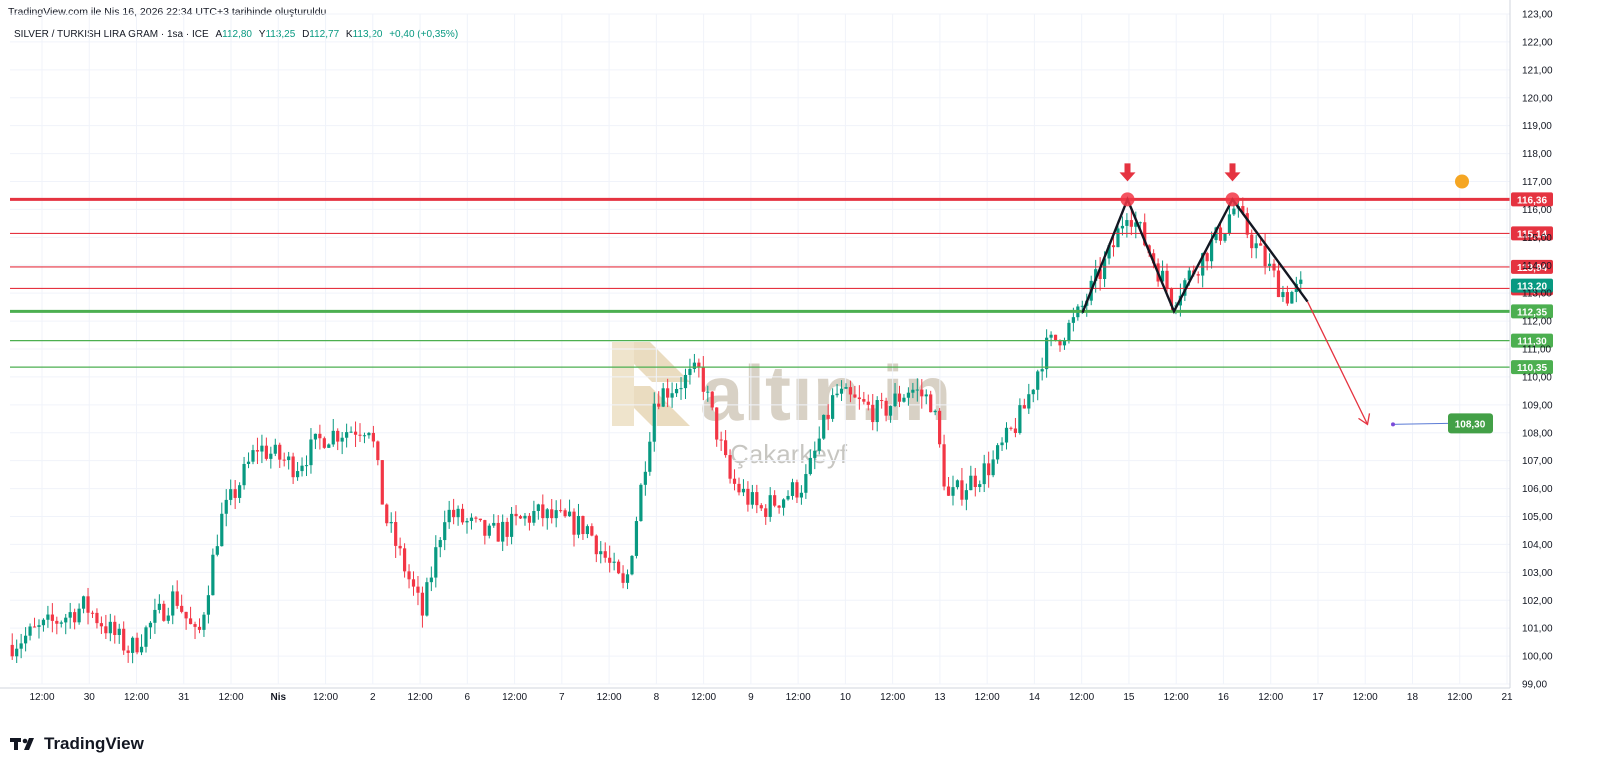 Image resolution: width=1600 pixels, height=772 pixels. Describe the element at coordinates (184, 697) in the screenshot. I see `x-tick-label: 31` at that location.